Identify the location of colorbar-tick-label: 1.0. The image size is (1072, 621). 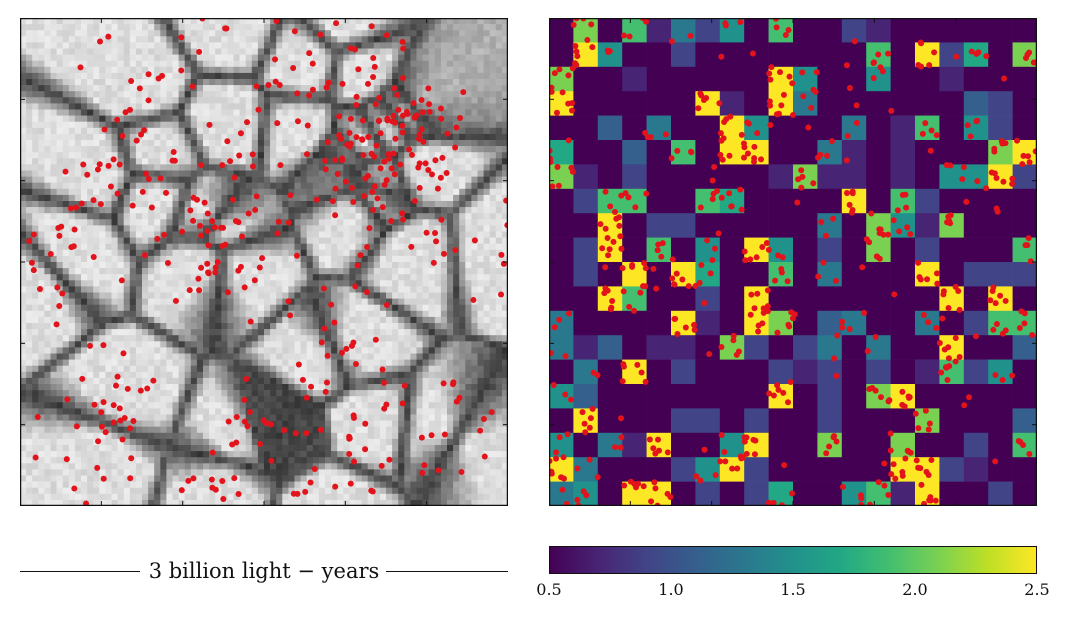
(671, 589).